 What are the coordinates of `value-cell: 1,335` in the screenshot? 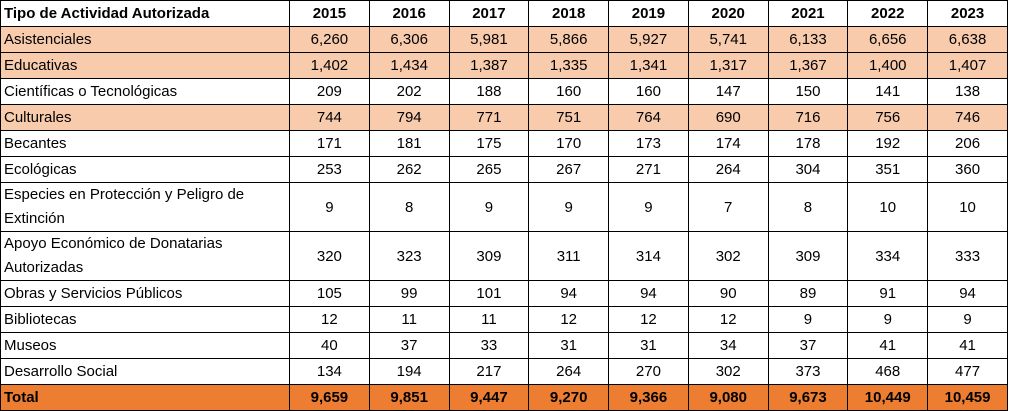 It's located at (569, 65).